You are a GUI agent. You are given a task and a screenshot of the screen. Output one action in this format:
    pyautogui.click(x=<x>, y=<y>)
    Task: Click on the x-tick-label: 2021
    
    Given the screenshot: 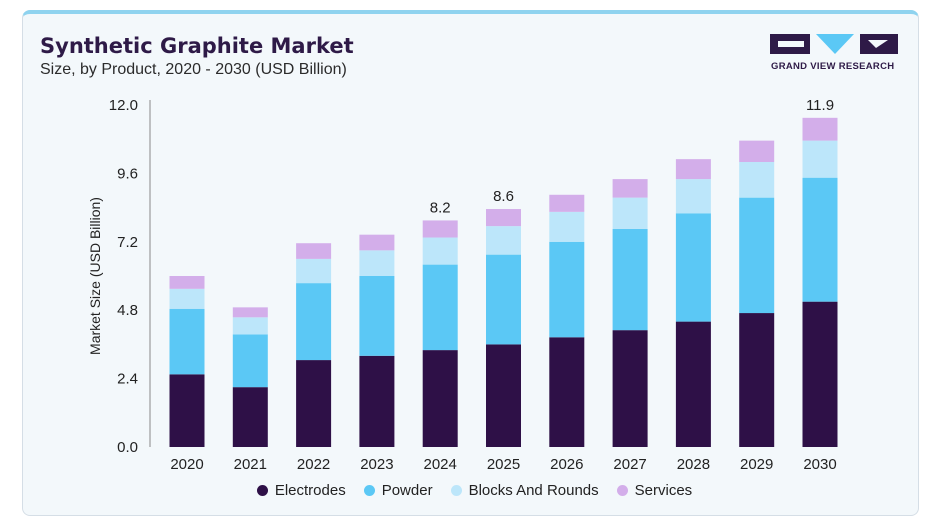 What is the action you would take?
    pyautogui.click(x=250, y=464)
    